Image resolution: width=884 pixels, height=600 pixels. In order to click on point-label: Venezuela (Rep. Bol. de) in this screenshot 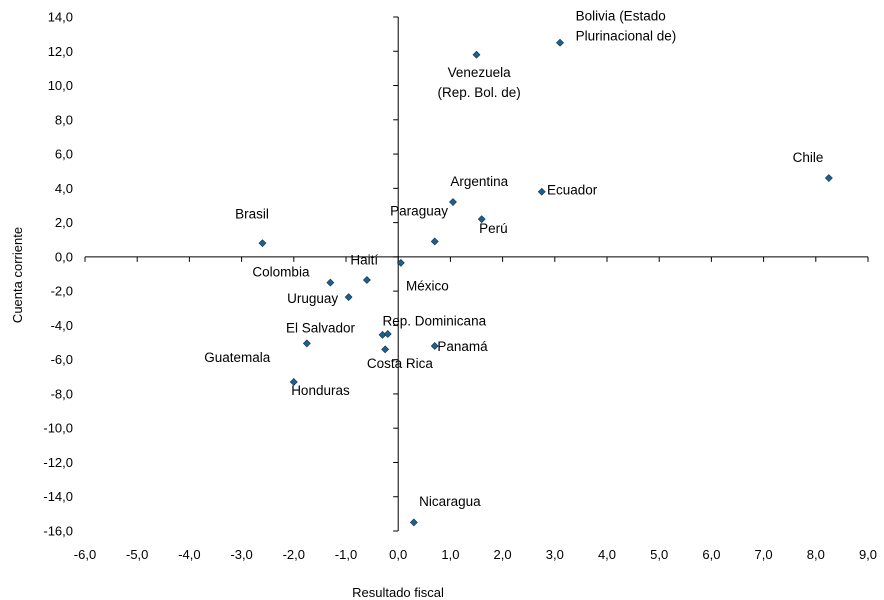, I will do `click(478, 82)`.